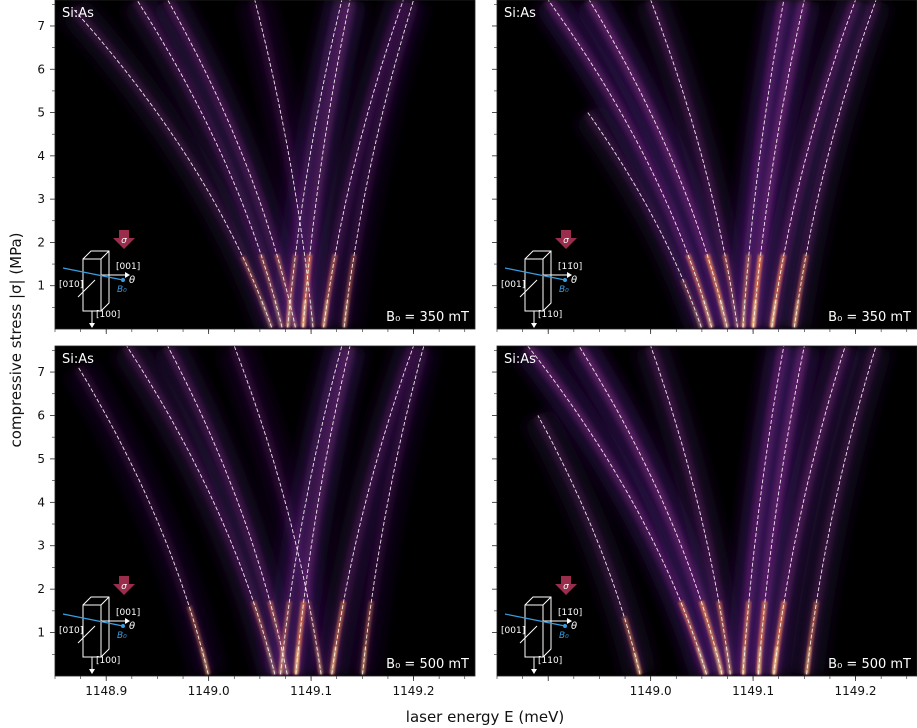 The height and width of the screenshot is (728, 917). I want to click on field-label: B₀ = 350 mT, so click(427, 317).